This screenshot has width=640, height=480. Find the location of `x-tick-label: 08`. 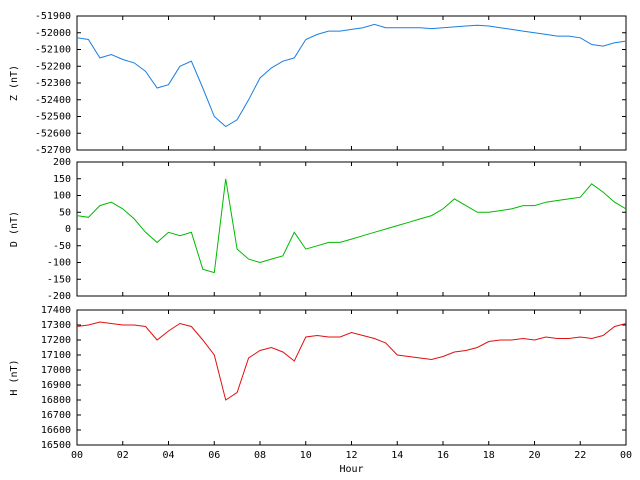

x-tick-label: 08 is located at coordinates (260, 455).